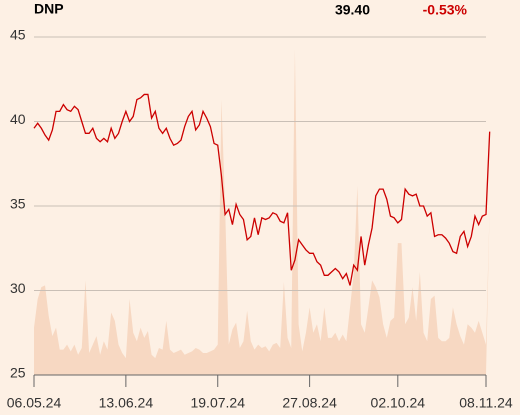 This screenshot has height=415, width=520. I want to click on x-tick-label: 13.06.24, so click(126, 403).